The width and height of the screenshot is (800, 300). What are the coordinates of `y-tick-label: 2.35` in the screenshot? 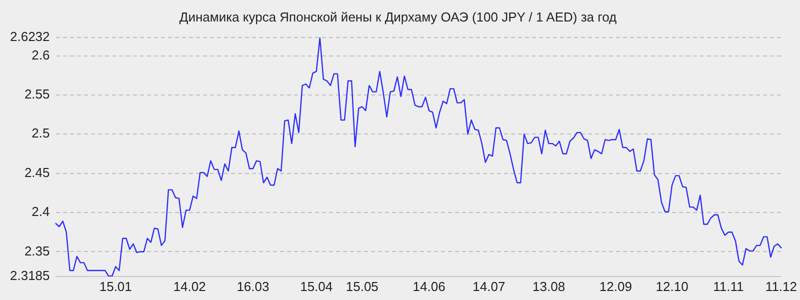 It's located at (37, 250).